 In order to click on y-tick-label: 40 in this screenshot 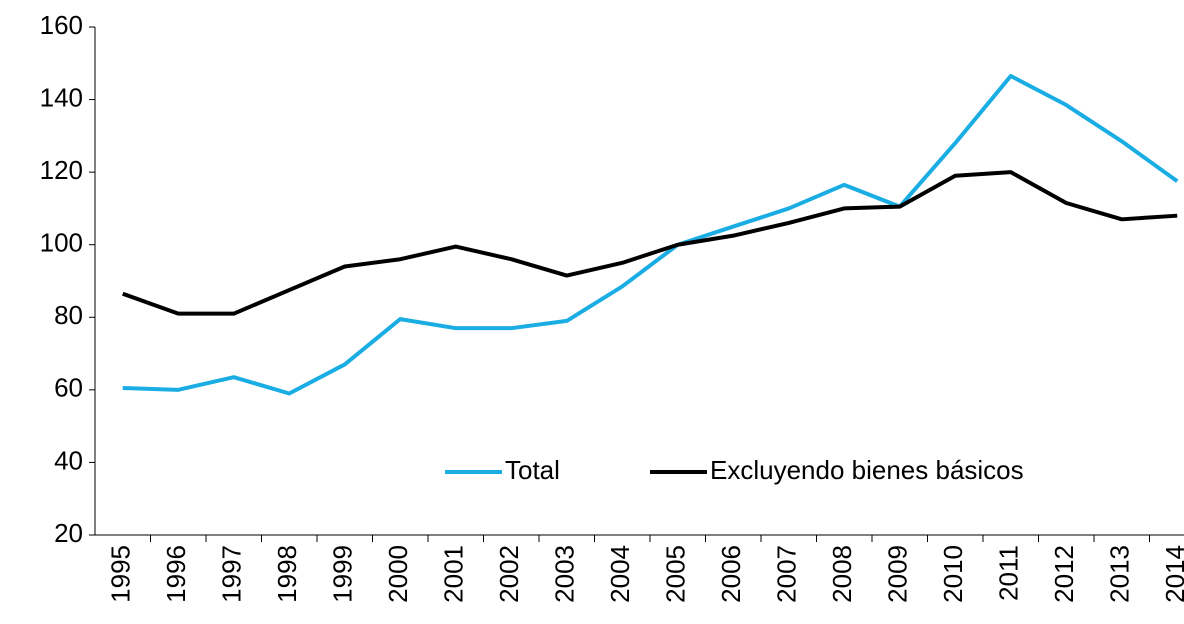, I will do `click(68, 460)`.